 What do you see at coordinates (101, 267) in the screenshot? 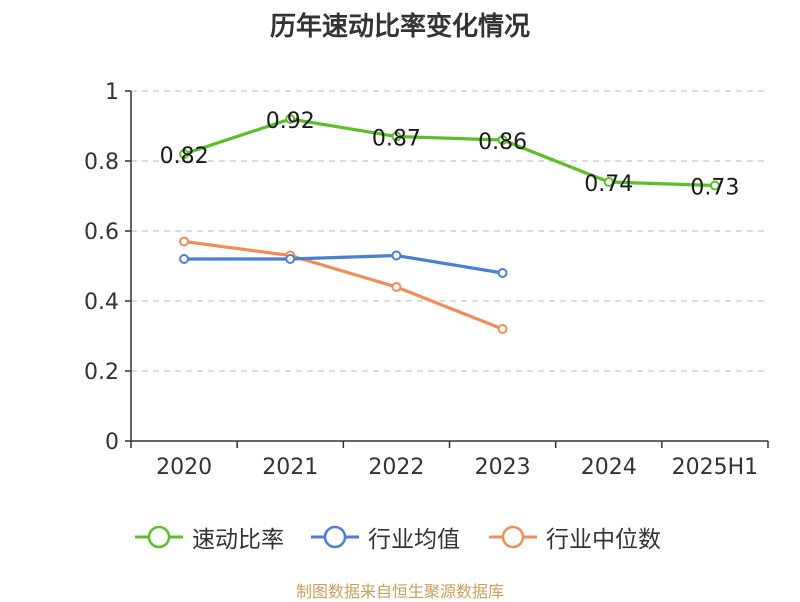
I see `y-tick-labels: 0 0.2 0.4 0.6 0.8 1` at bounding box center [101, 267].